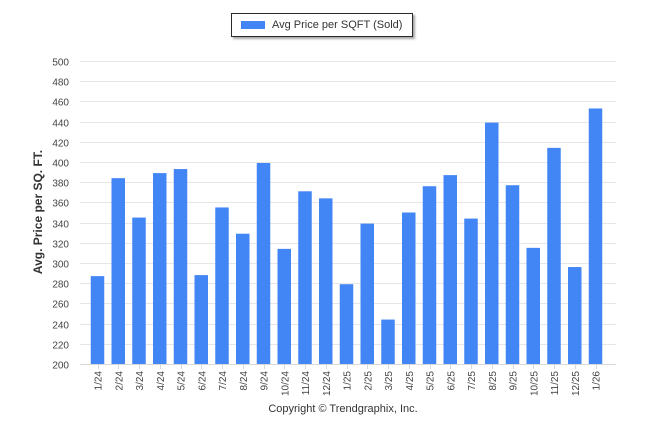 This screenshot has height=434, width=646. I want to click on x-tick-label: 12/25, so click(576, 383).